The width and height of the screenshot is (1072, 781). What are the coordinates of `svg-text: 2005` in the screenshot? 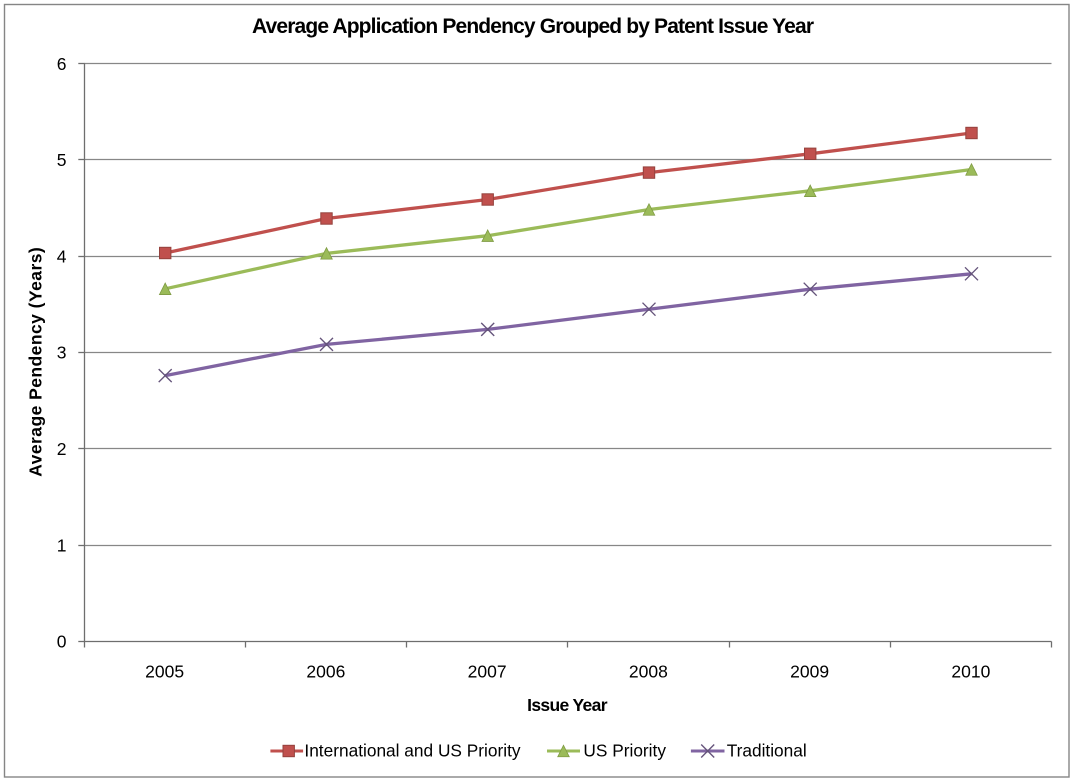 It's located at (164, 672).